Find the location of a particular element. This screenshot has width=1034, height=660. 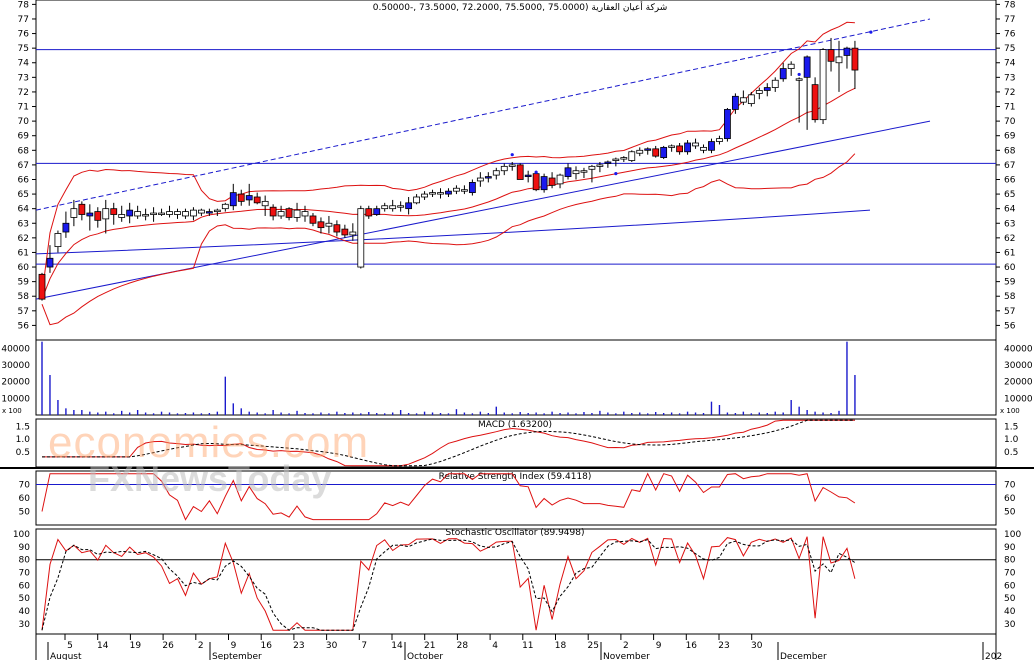

price-label-right: 59 is located at coordinates (1010, 283).